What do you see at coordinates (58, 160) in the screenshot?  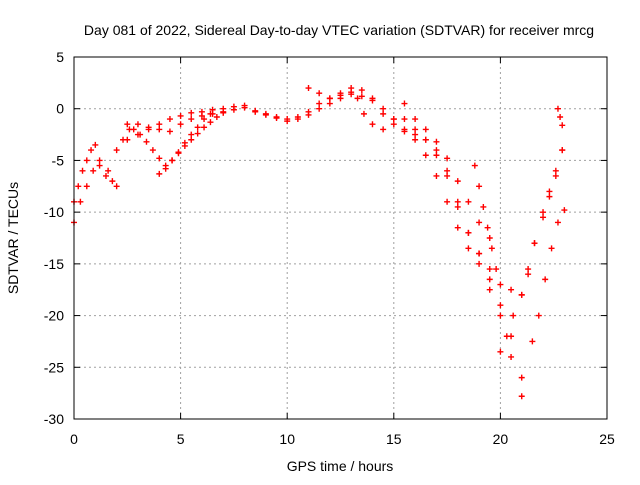 I see `y-tick-label: -5` at bounding box center [58, 160].